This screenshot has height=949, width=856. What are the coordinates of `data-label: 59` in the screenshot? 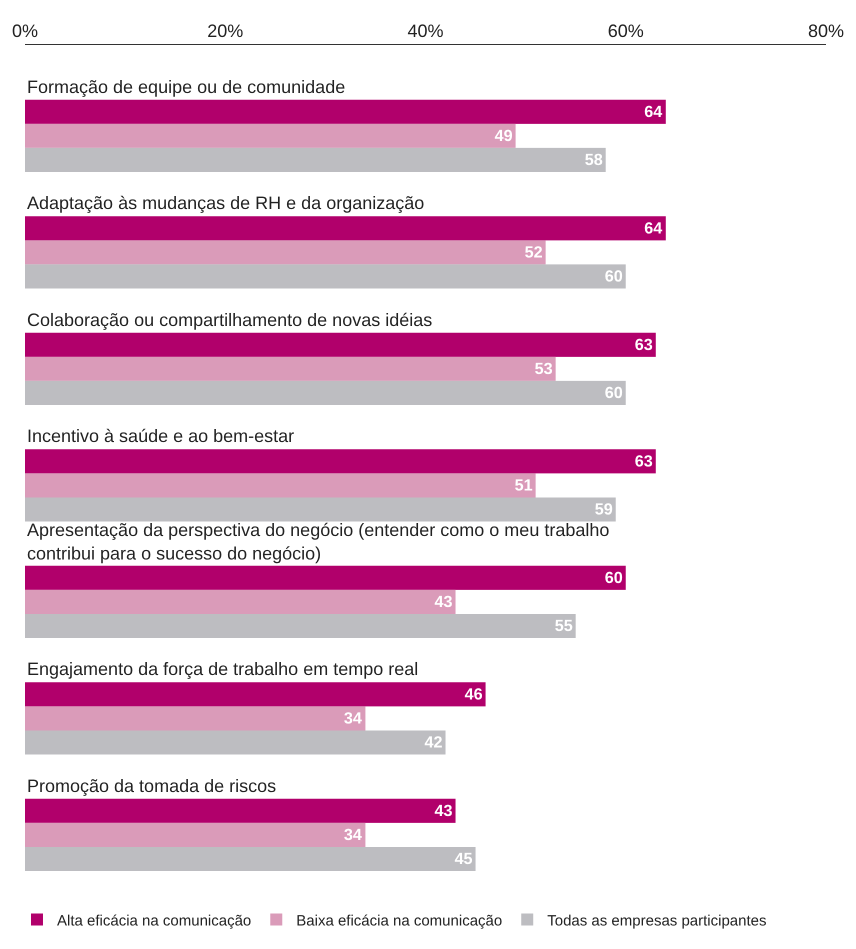 It's located at (603, 509).